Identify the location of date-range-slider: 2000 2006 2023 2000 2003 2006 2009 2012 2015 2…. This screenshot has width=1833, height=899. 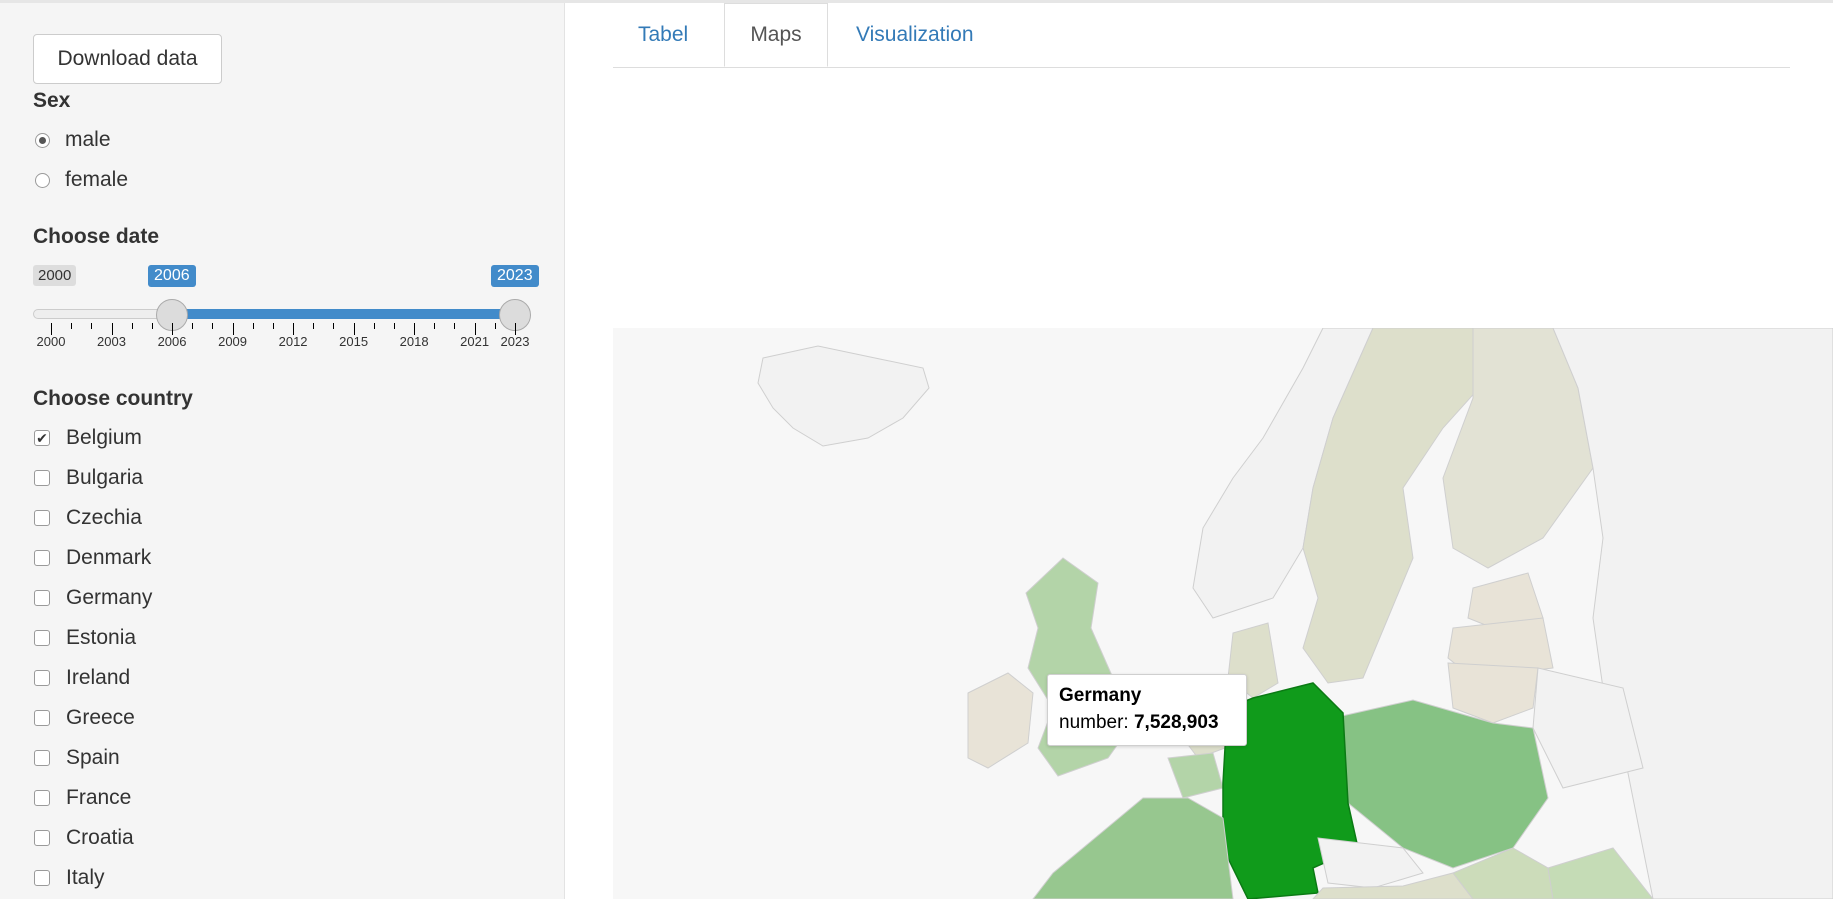
(286, 310).